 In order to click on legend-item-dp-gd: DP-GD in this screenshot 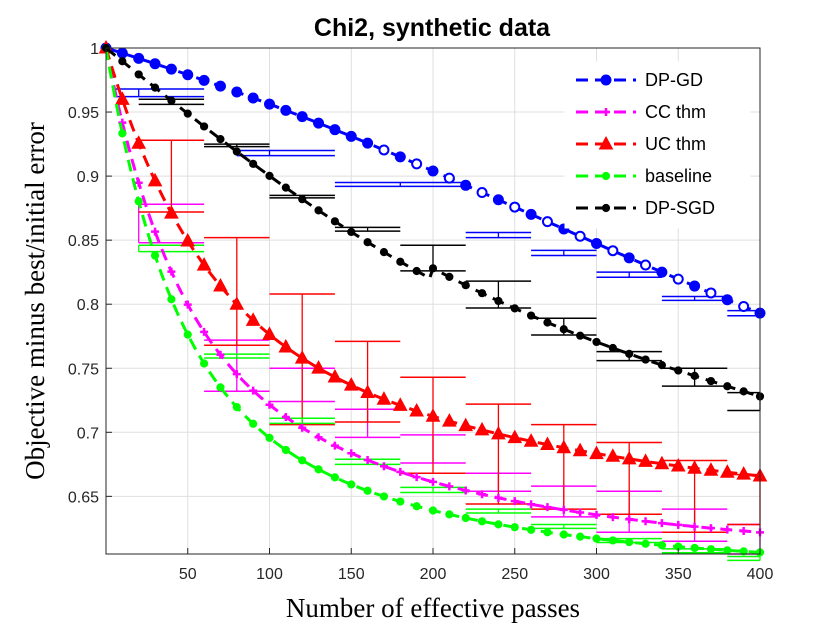, I will do `click(639, 80)`.